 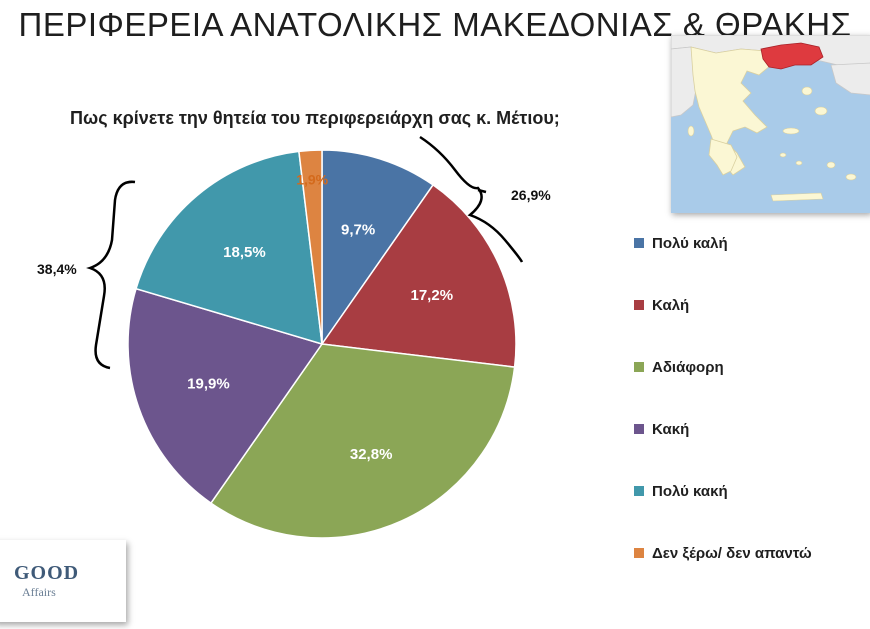 I want to click on legend-item-2: Αδιάφορη, so click(x=679, y=367).